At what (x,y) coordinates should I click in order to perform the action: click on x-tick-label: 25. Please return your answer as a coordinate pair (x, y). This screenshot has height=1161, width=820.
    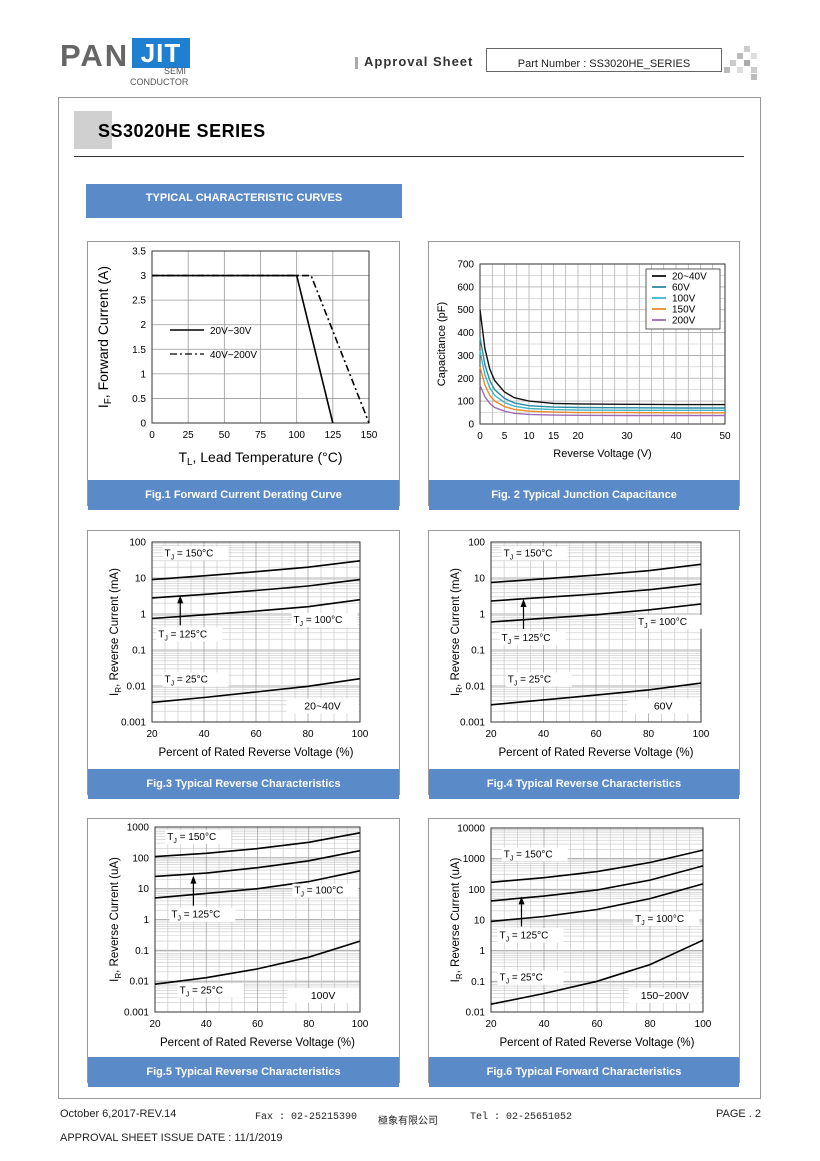
    Looking at the image, I should click on (189, 435).